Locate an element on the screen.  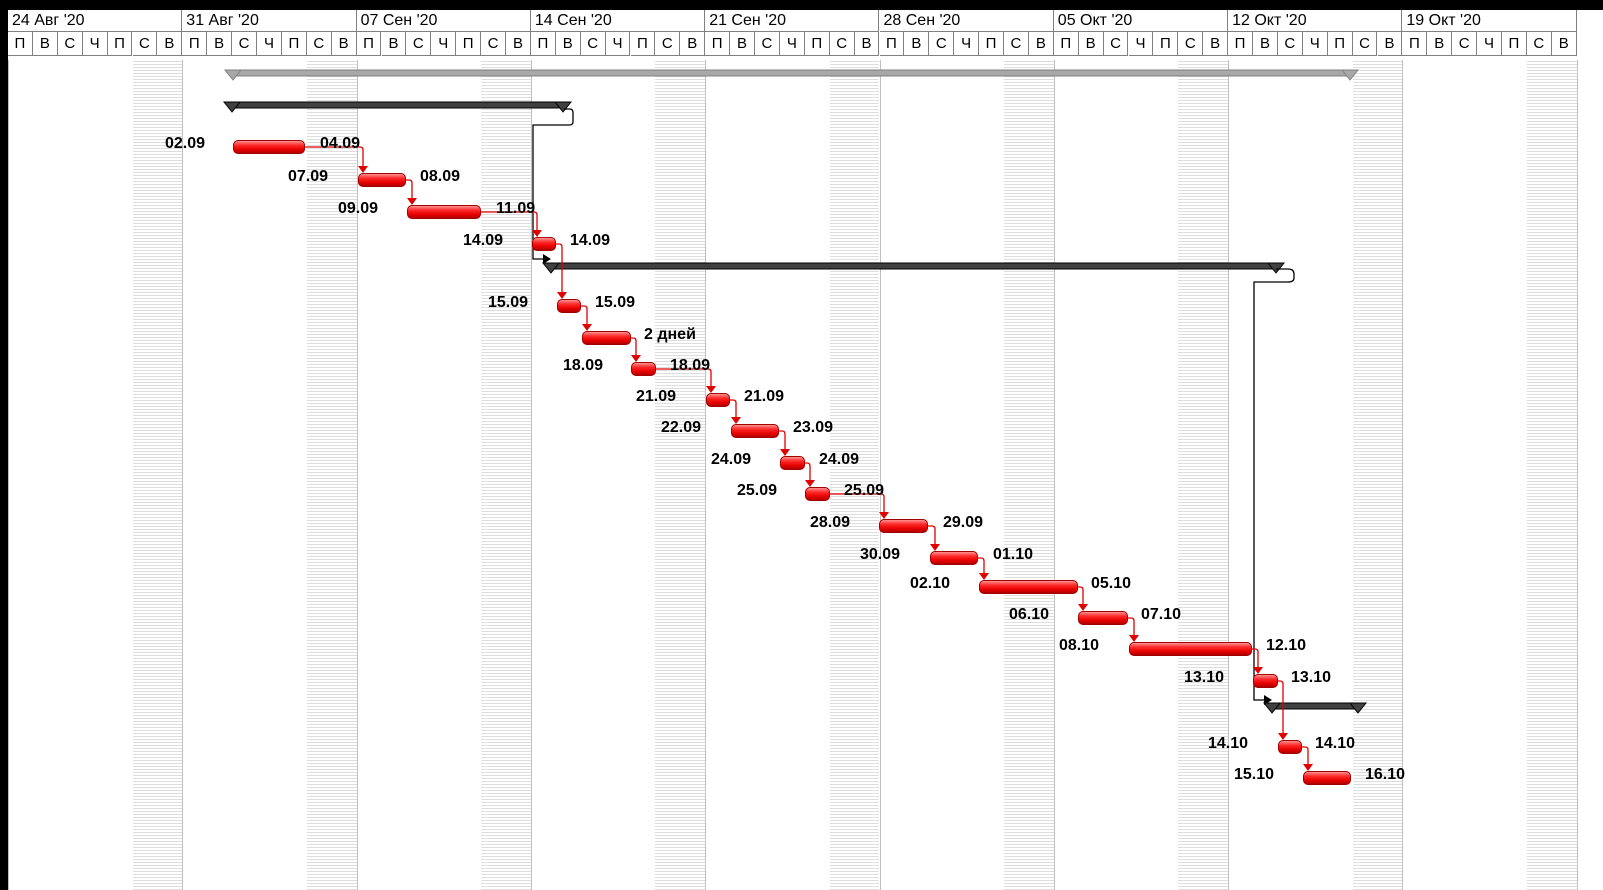
task-start-date: 13.10 is located at coordinates (1204, 677).